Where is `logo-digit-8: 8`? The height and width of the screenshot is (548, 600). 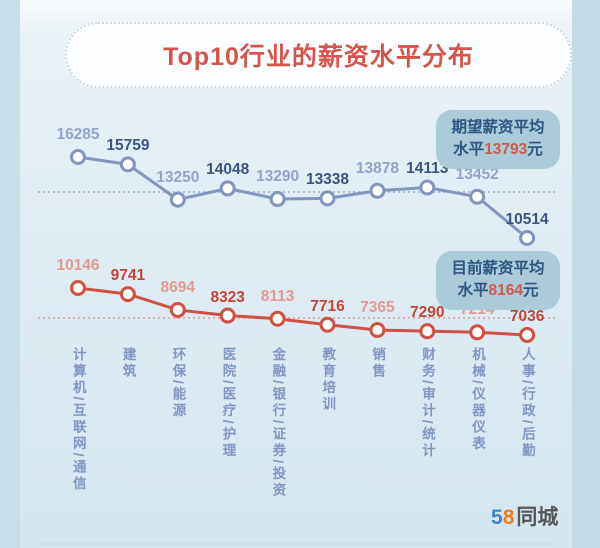 logo-digit-8: 8 is located at coordinates (508, 517).